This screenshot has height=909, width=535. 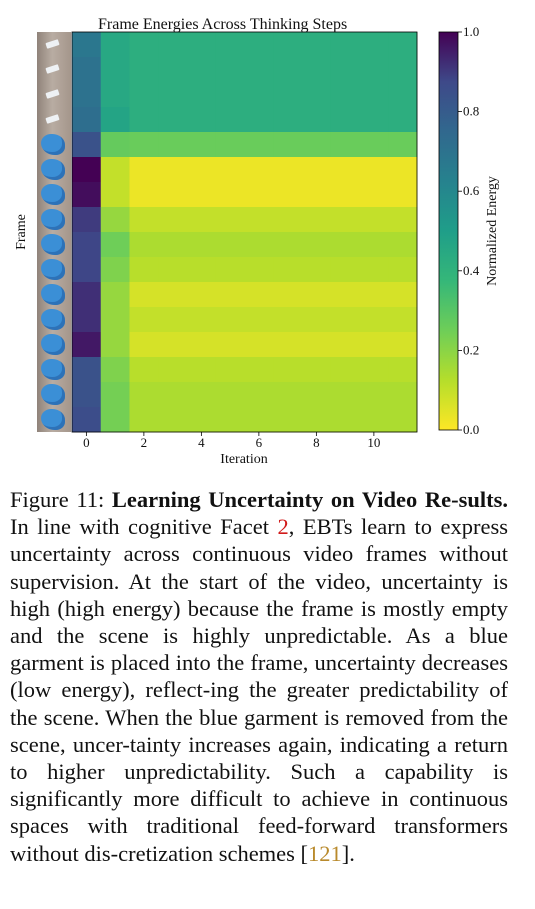 What do you see at coordinates (259, 442) in the screenshot?
I see `x-tick-label: 6` at bounding box center [259, 442].